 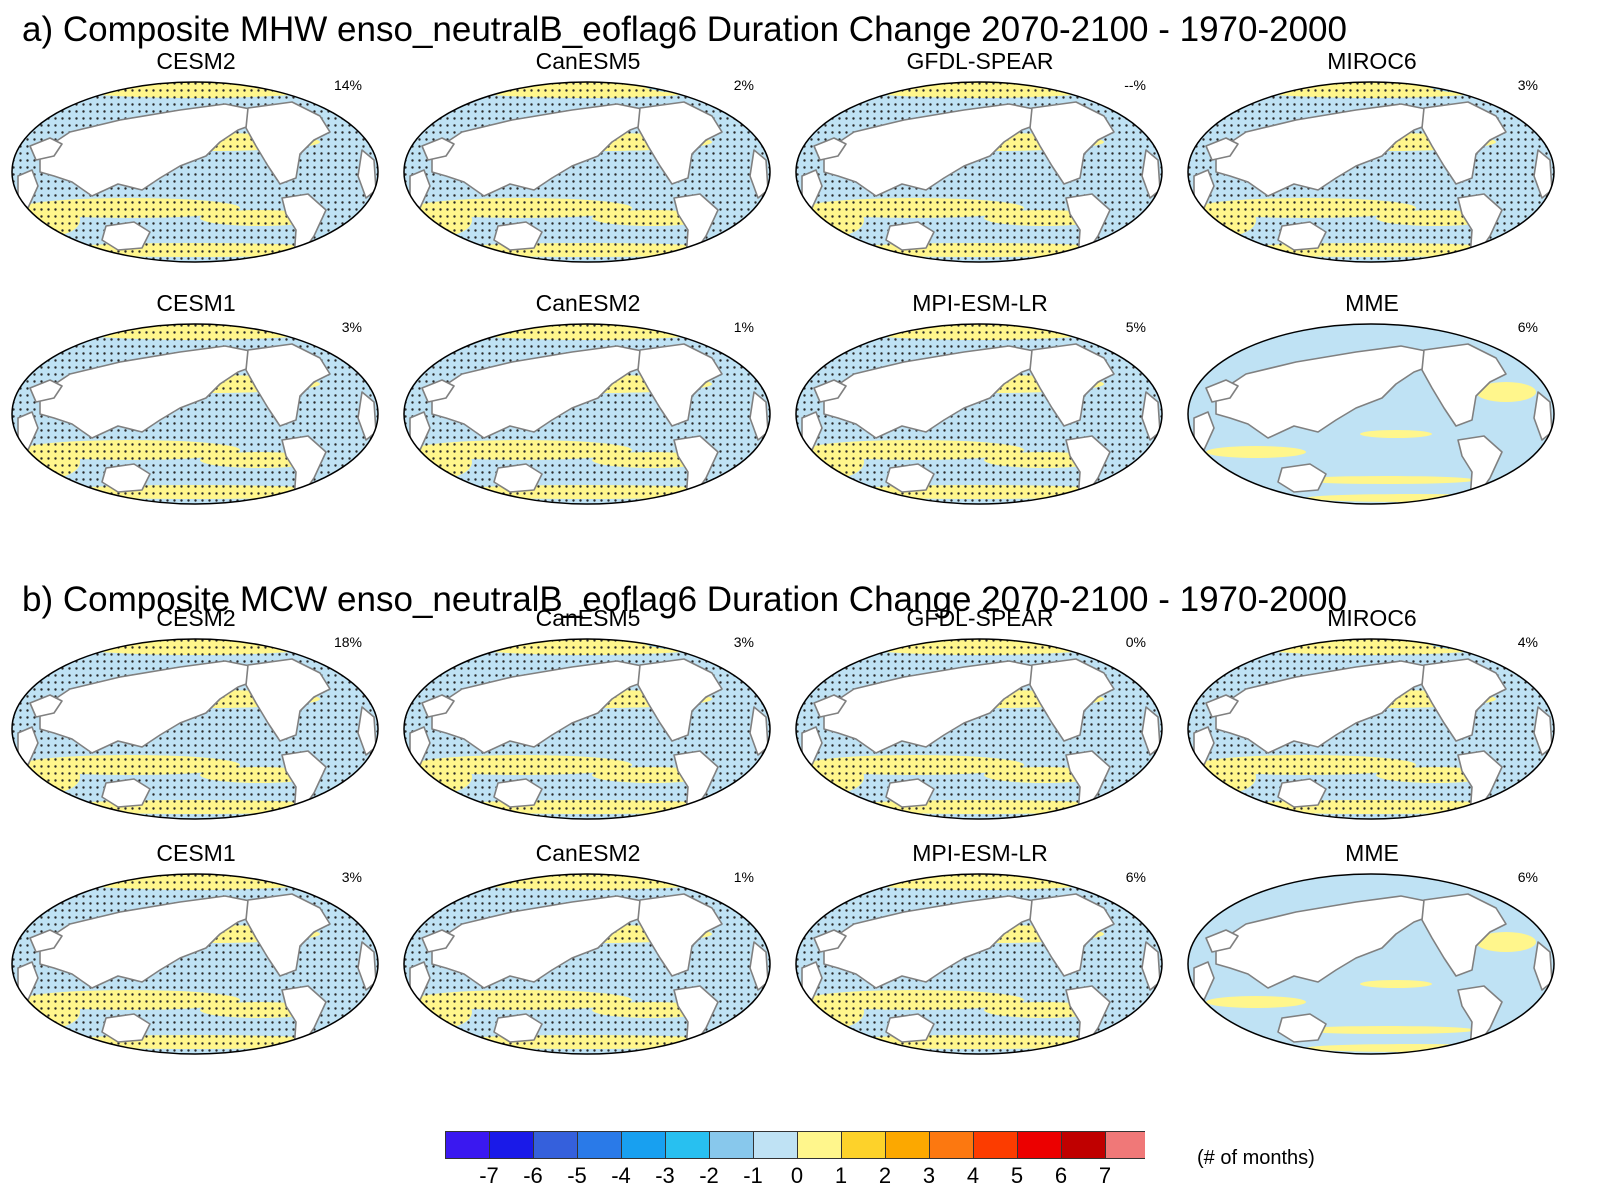 I want to click on panel-percent: 4%, so click(x=1527, y=642).